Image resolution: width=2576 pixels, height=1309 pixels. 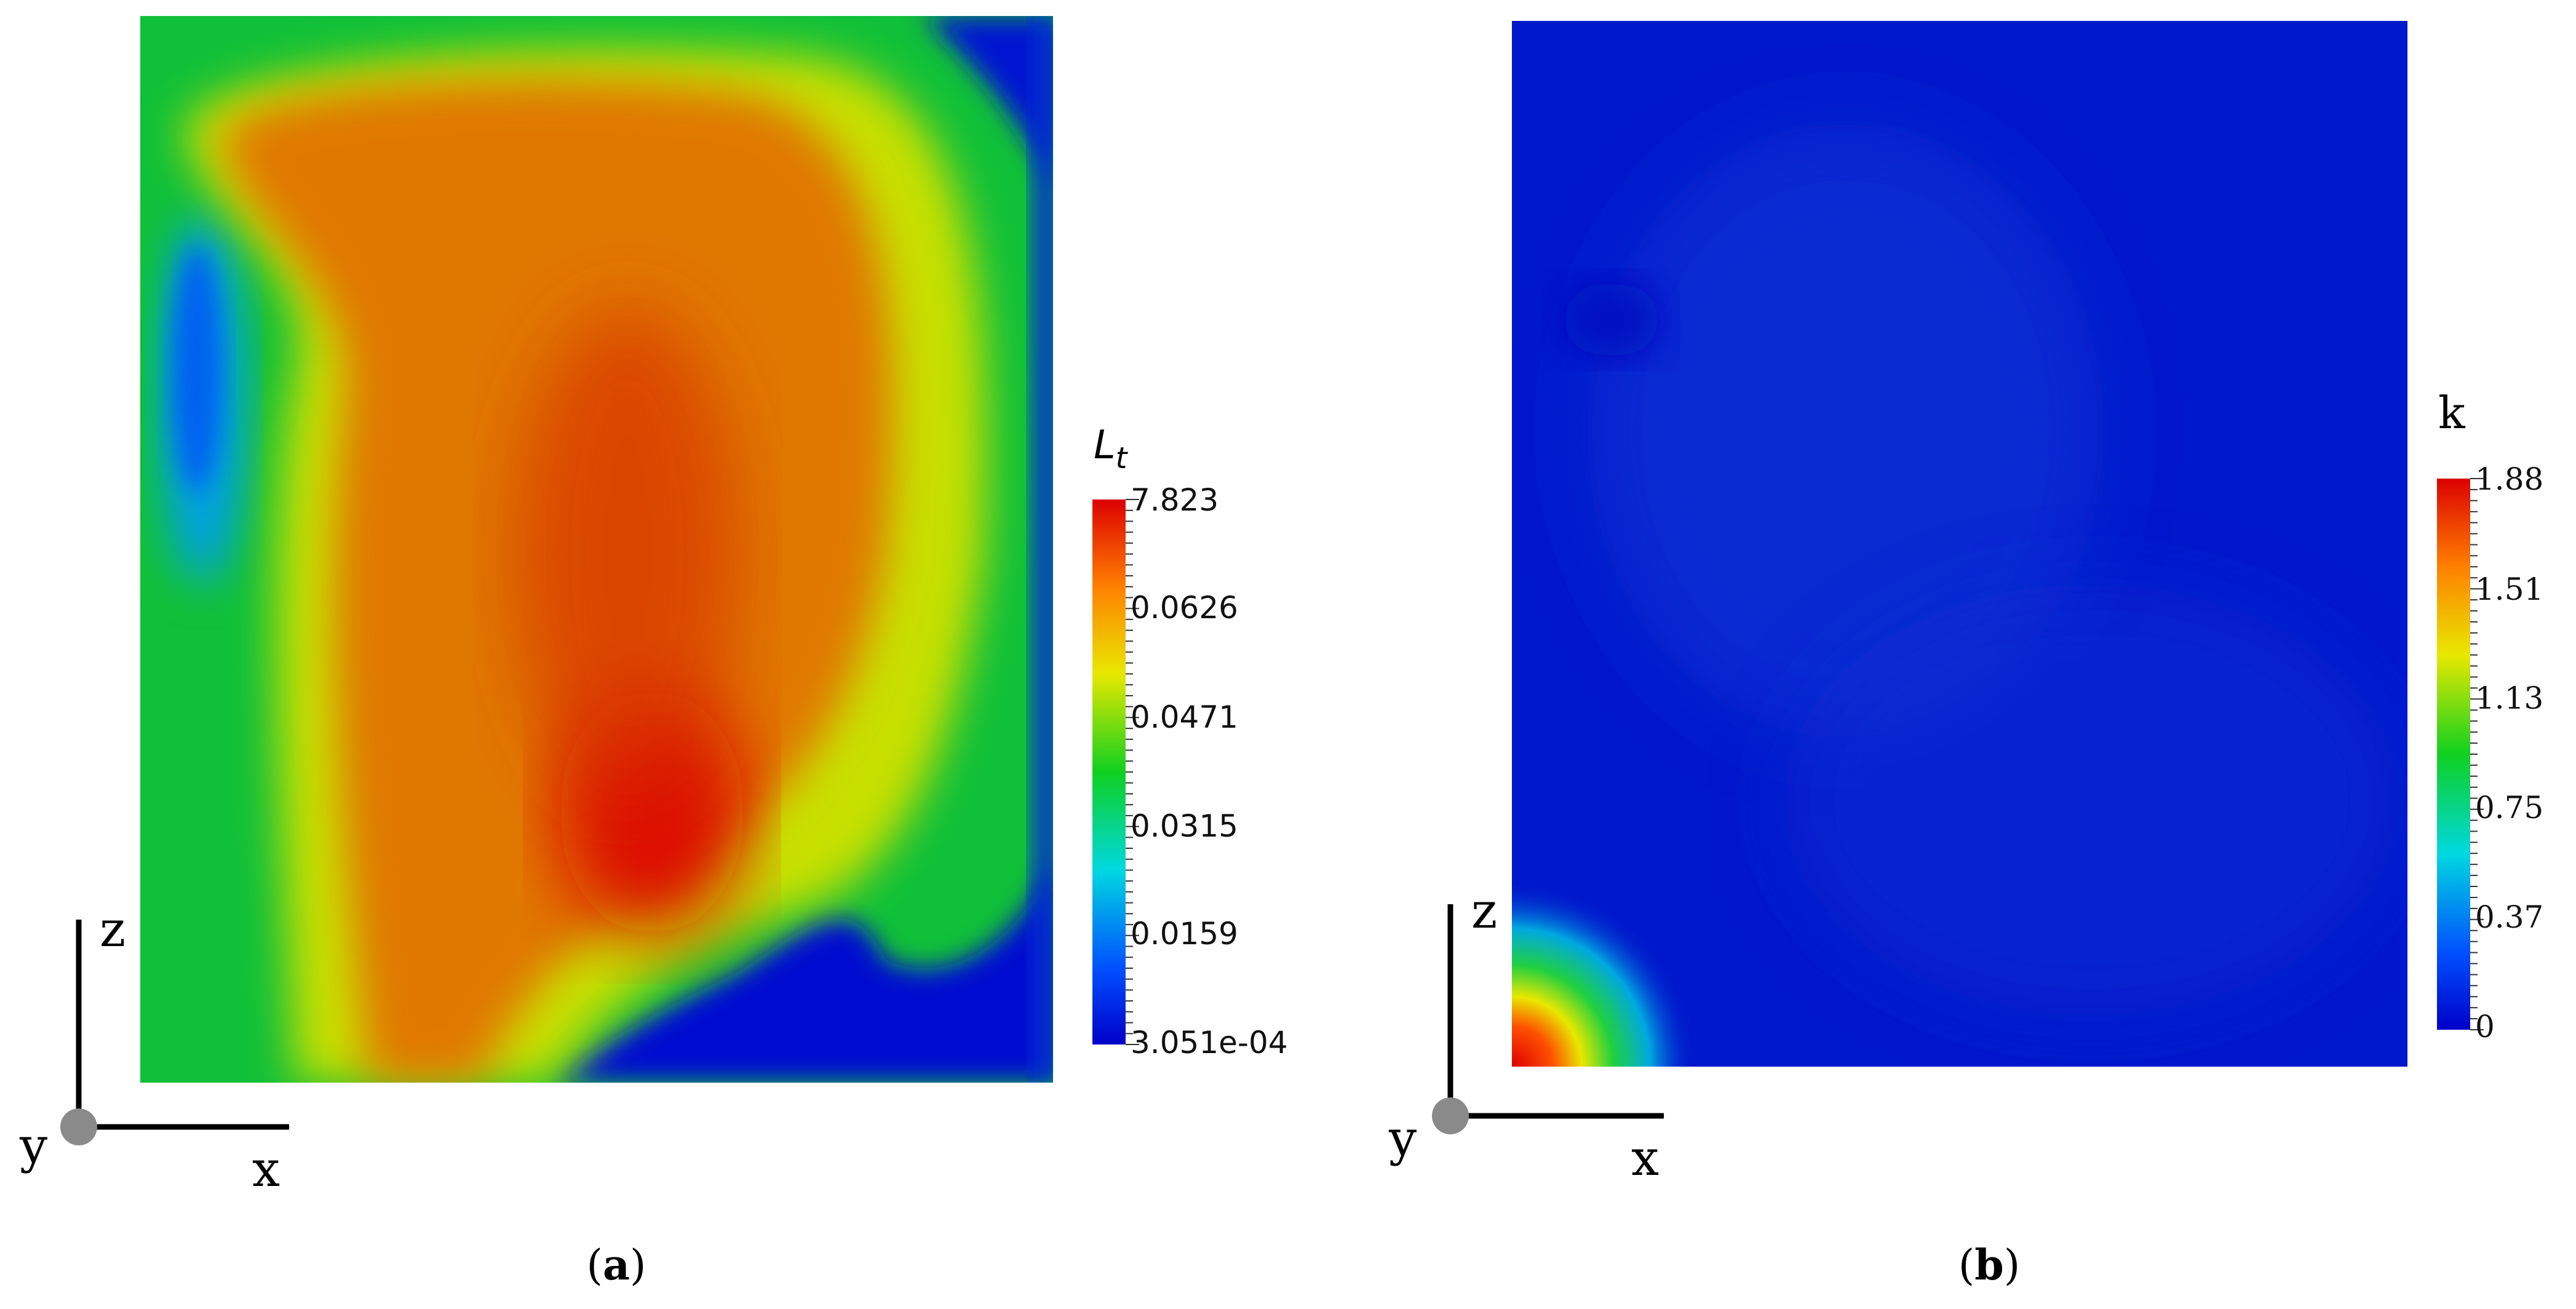 I want to click on x-axis-label-a: x, so click(x=266, y=1169).